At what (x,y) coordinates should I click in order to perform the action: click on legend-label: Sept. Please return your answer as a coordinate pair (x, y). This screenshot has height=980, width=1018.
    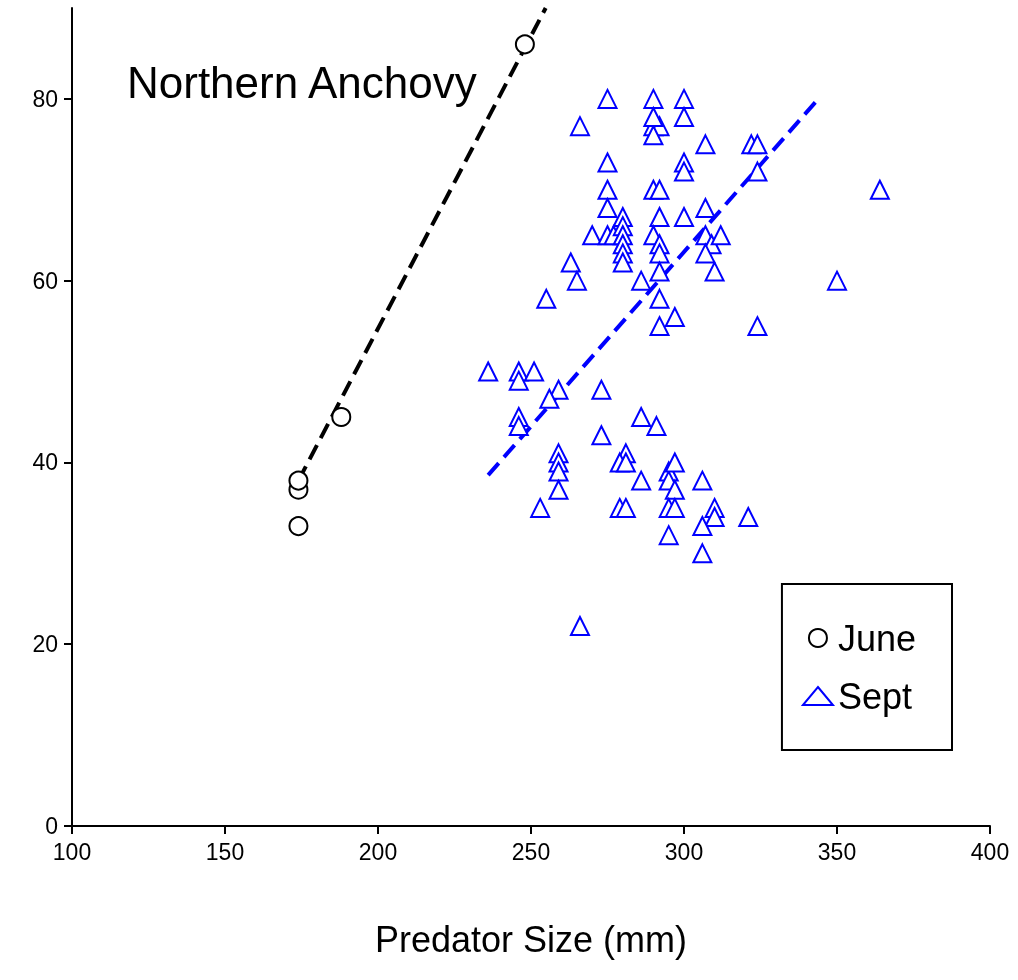
    Looking at the image, I should click on (874, 696).